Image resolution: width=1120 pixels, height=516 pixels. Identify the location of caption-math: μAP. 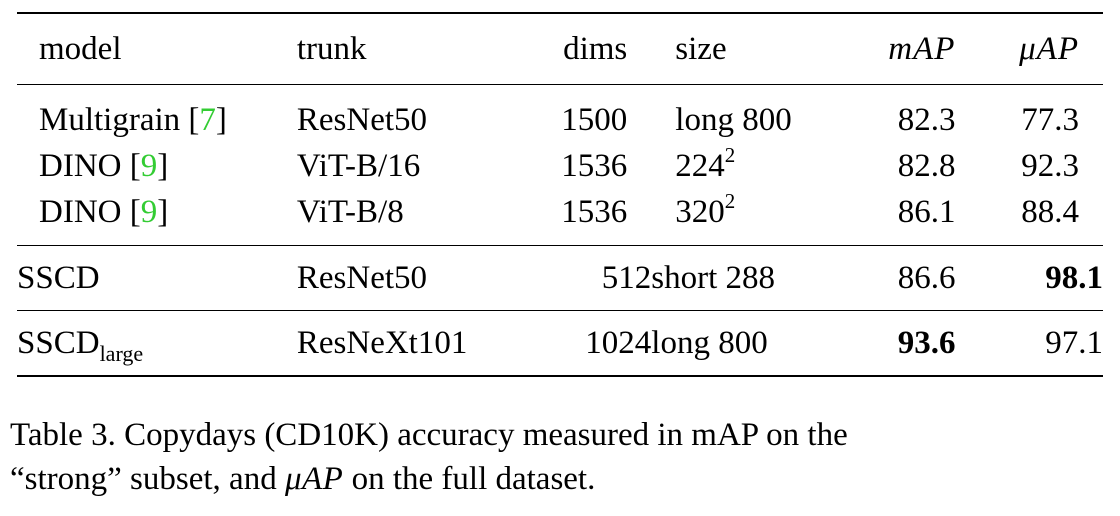
(314, 479).